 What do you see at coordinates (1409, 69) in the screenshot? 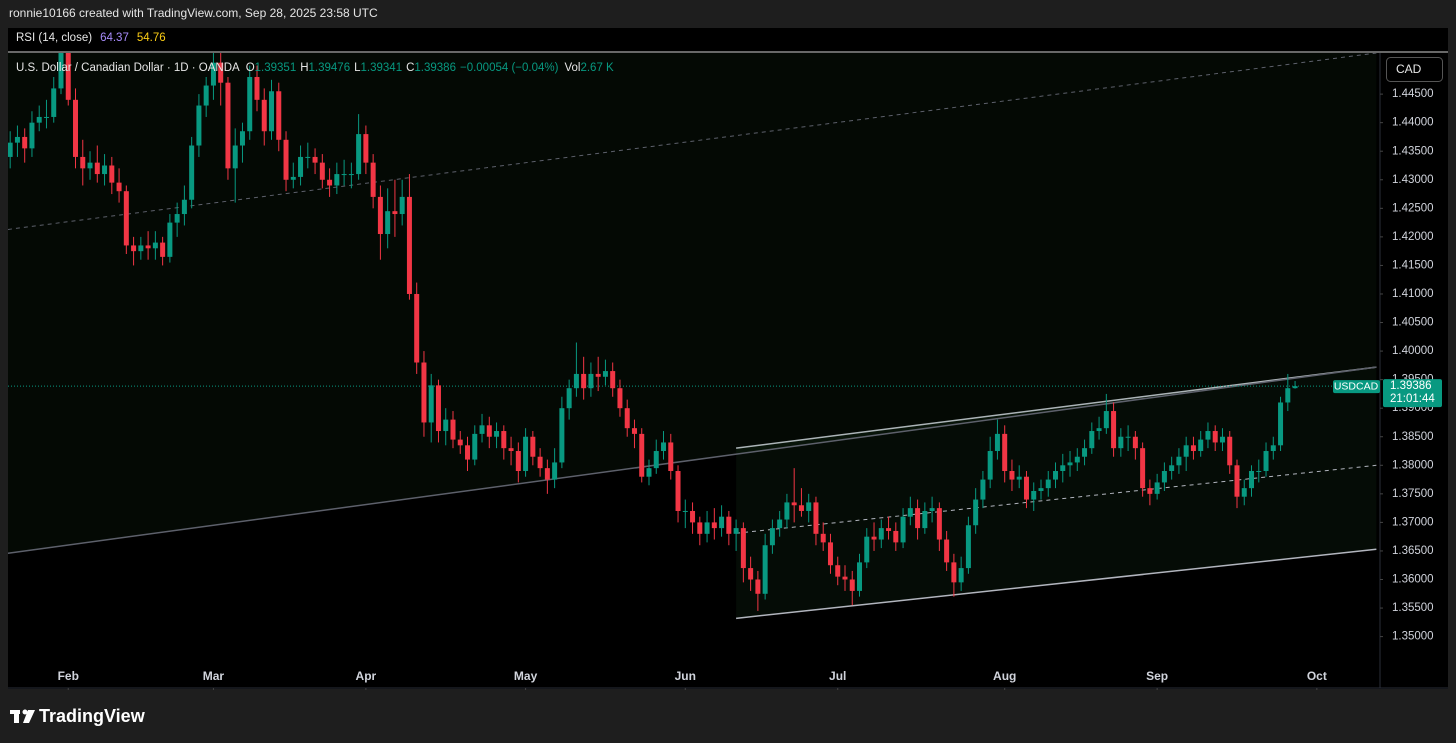
I see `currency: CAD` at bounding box center [1409, 69].